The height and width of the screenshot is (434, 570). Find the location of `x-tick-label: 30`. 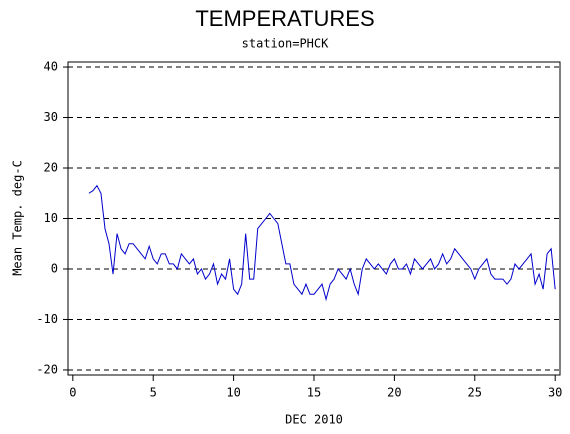

x-tick-label: 30 is located at coordinates (555, 393).